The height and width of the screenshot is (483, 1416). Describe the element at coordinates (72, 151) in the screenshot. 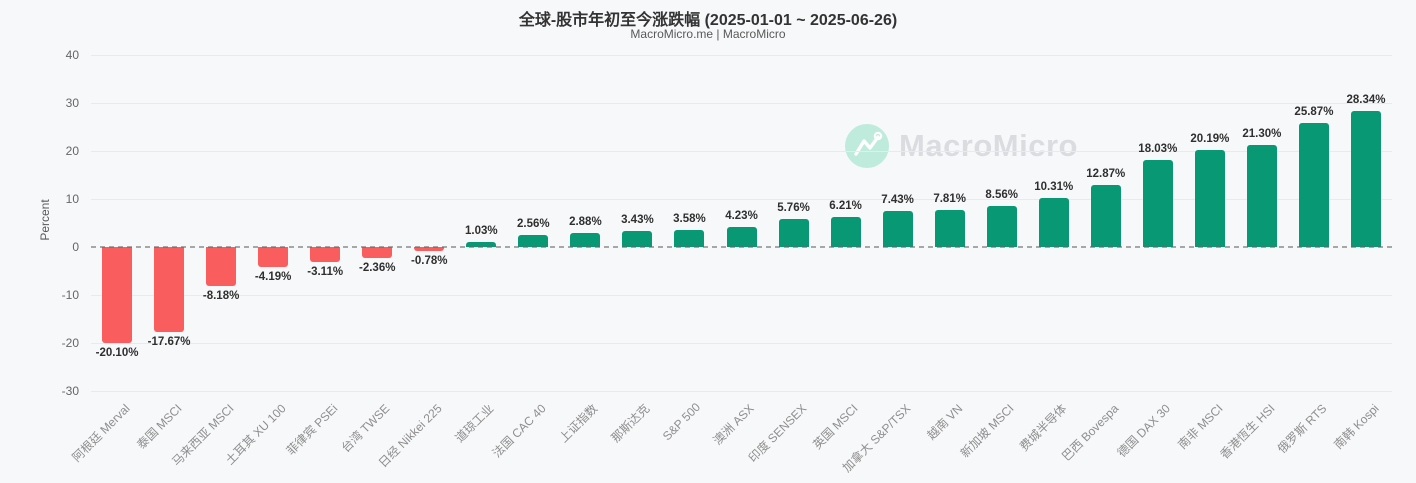

I see `y-tick-label-20: 20` at that location.